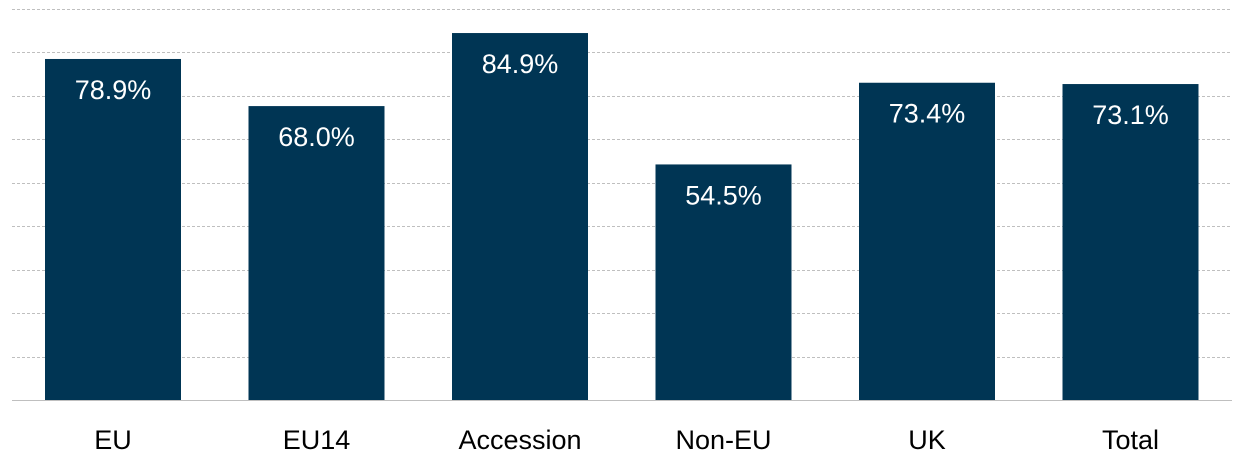 The width and height of the screenshot is (1237, 455). I want to click on bar-total, so click(1130, 242).